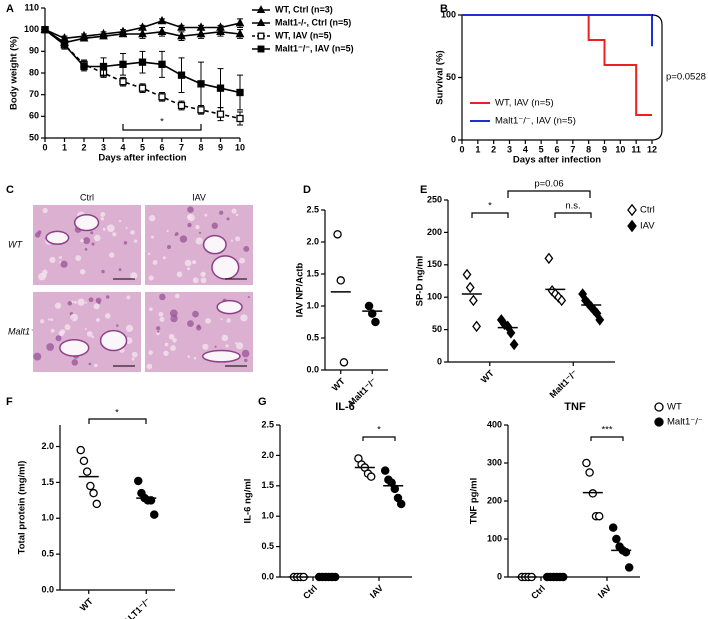  Describe the element at coordinates (34, 72) in the screenshot. I see `y-tick-label: 80` at that location.